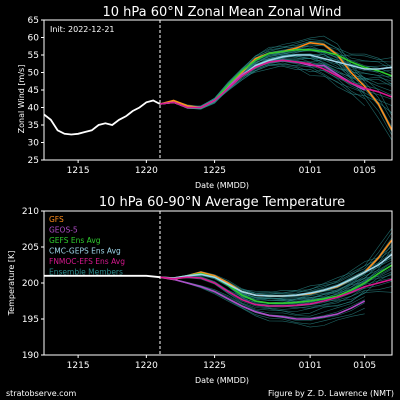 Image resolution: width=400 pixels, height=400 pixels. I want to click on legend-entry-cmc-geps-ens-avg: CMC-GEPS Ens Avg, so click(85, 251).